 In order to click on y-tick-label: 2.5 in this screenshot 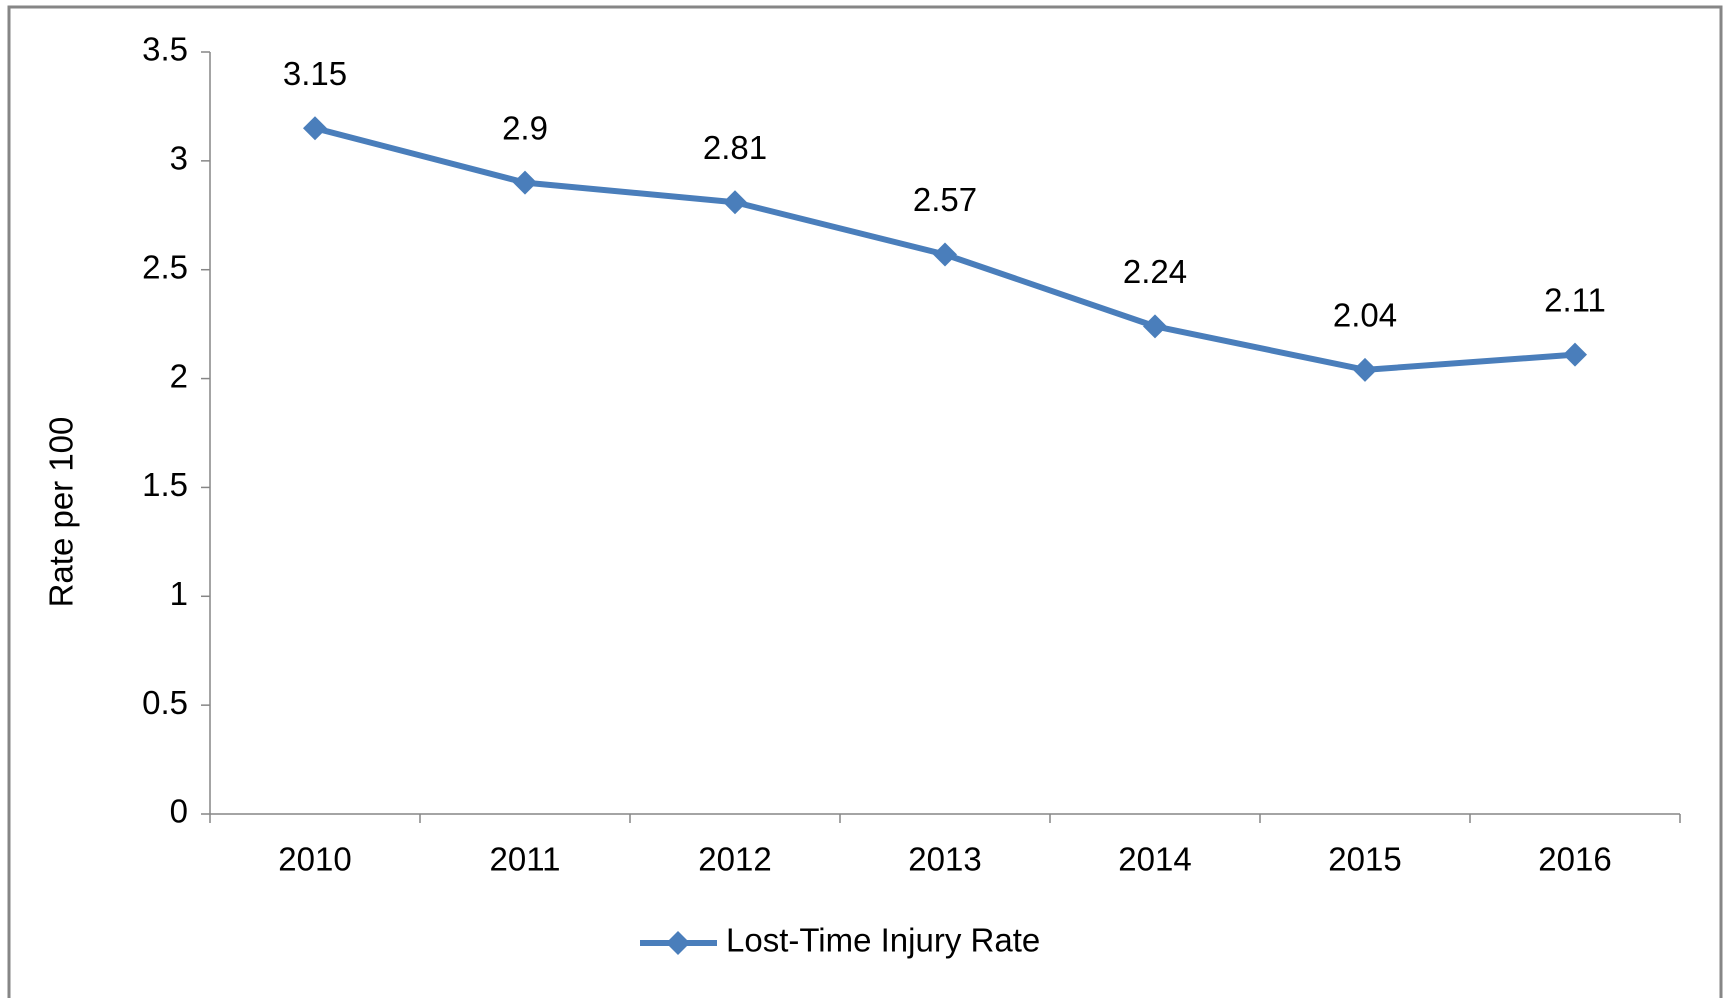, I will do `click(165, 266)`.